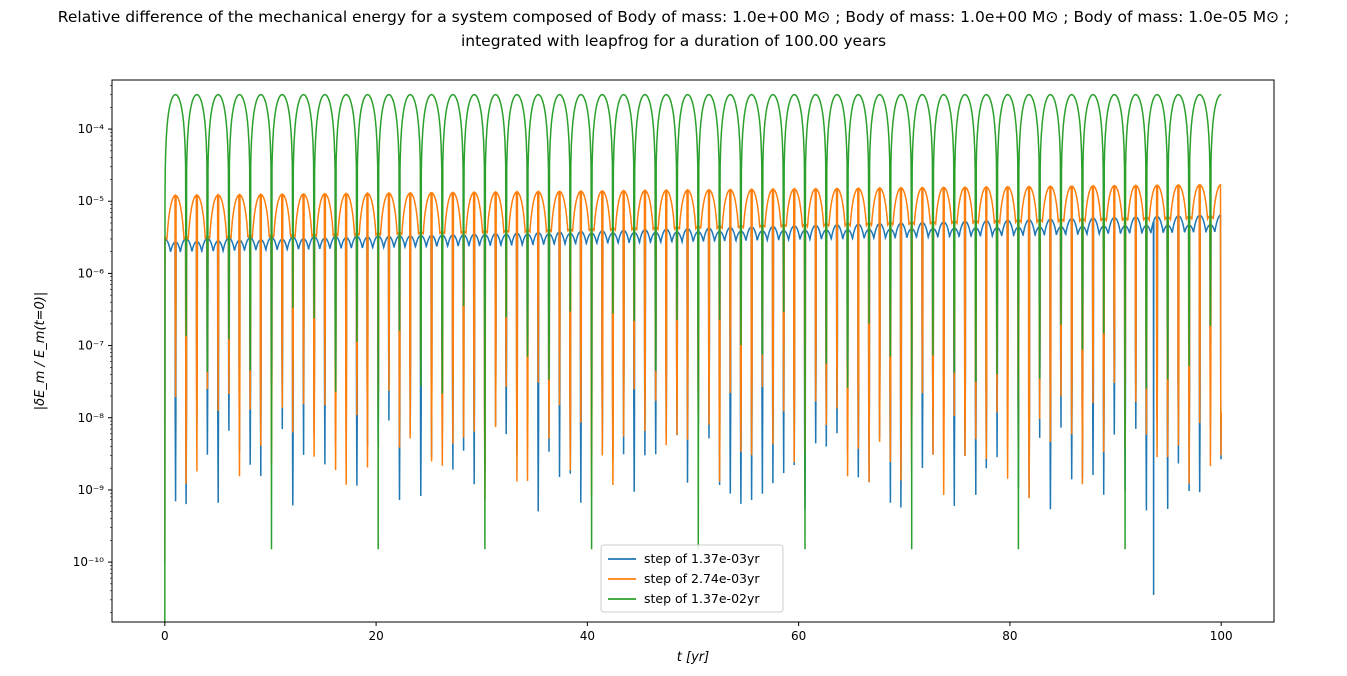  I want to click on y-axis: 10⁻⁴ 10⁻⁵ 10⁻⁶ 10⁻⁷ 10⁻⁸ 10⁻⁹ 10⁻¹⁰, so click(92, 349).